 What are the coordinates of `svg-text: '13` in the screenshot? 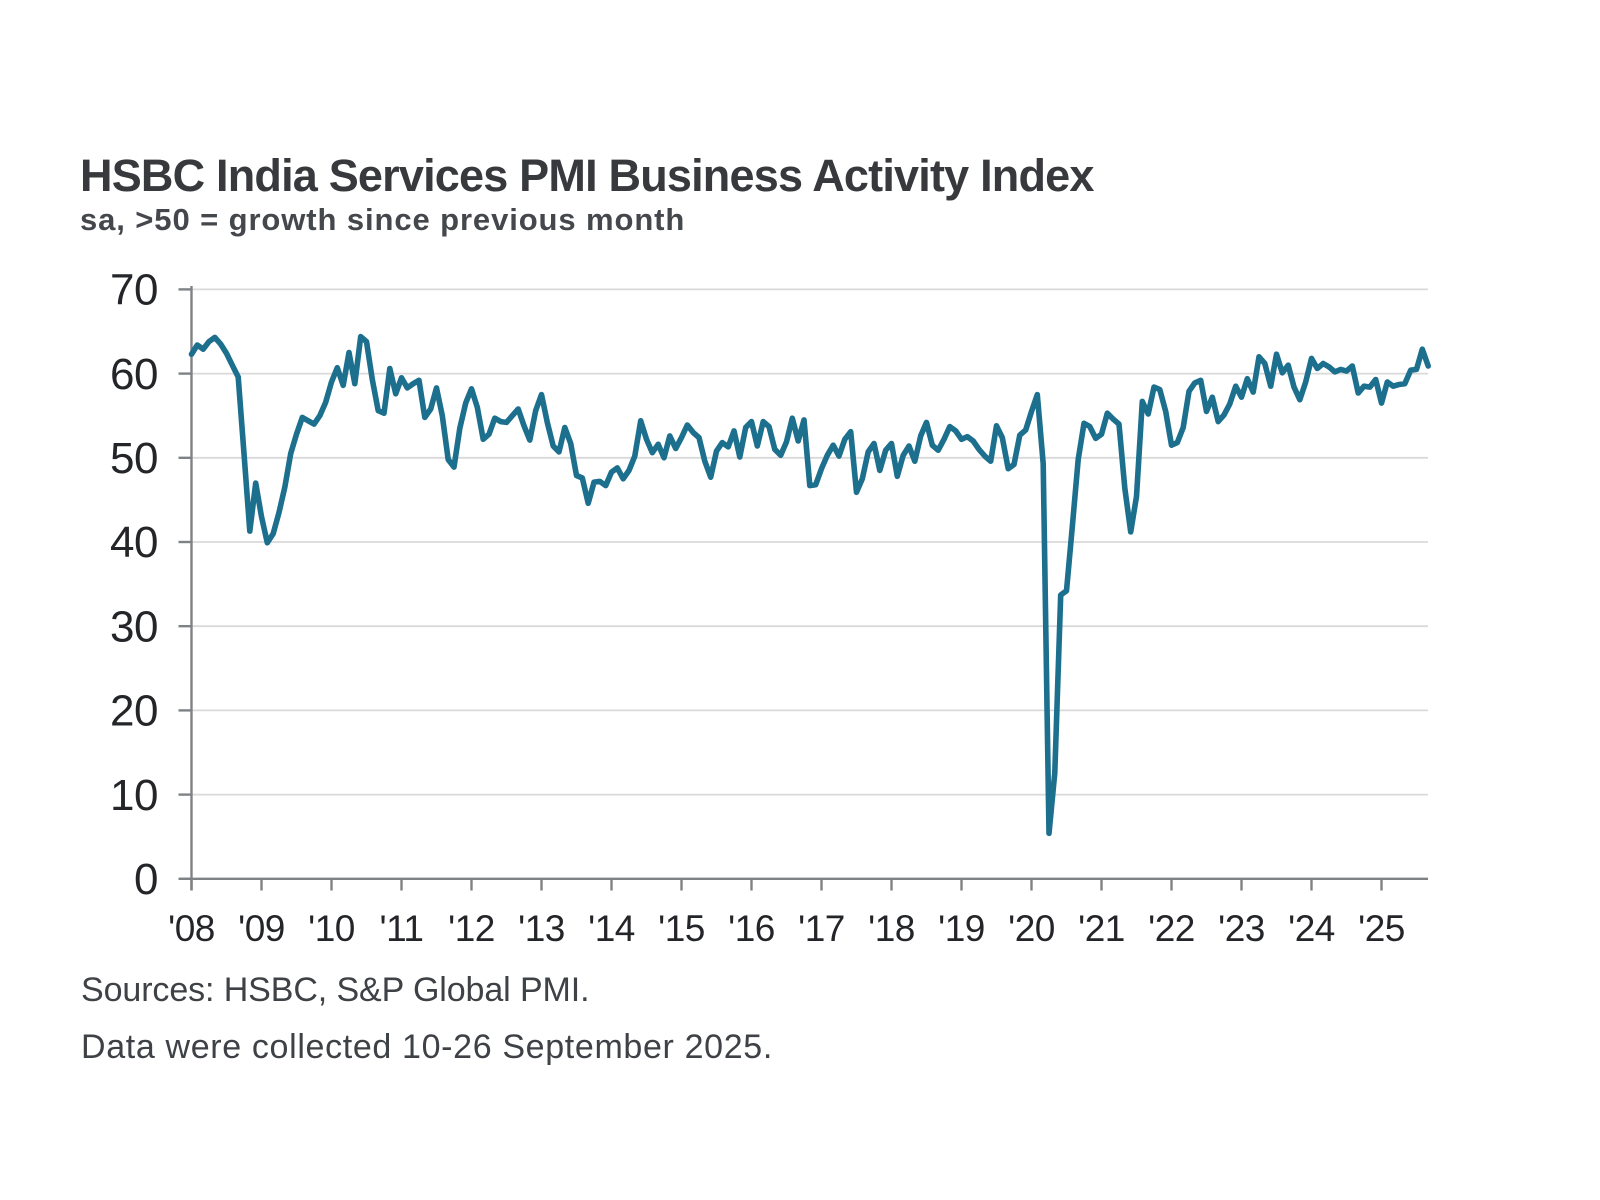 It's located at (541, 928).